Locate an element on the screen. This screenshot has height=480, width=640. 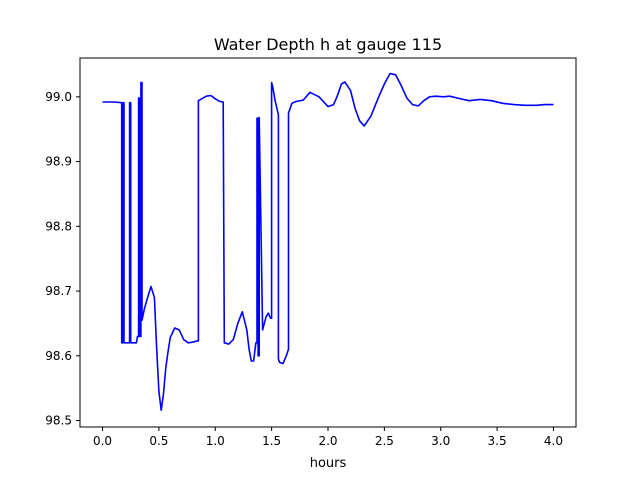
y-tick-label: 99.0 is located at coordinates (58, 97).